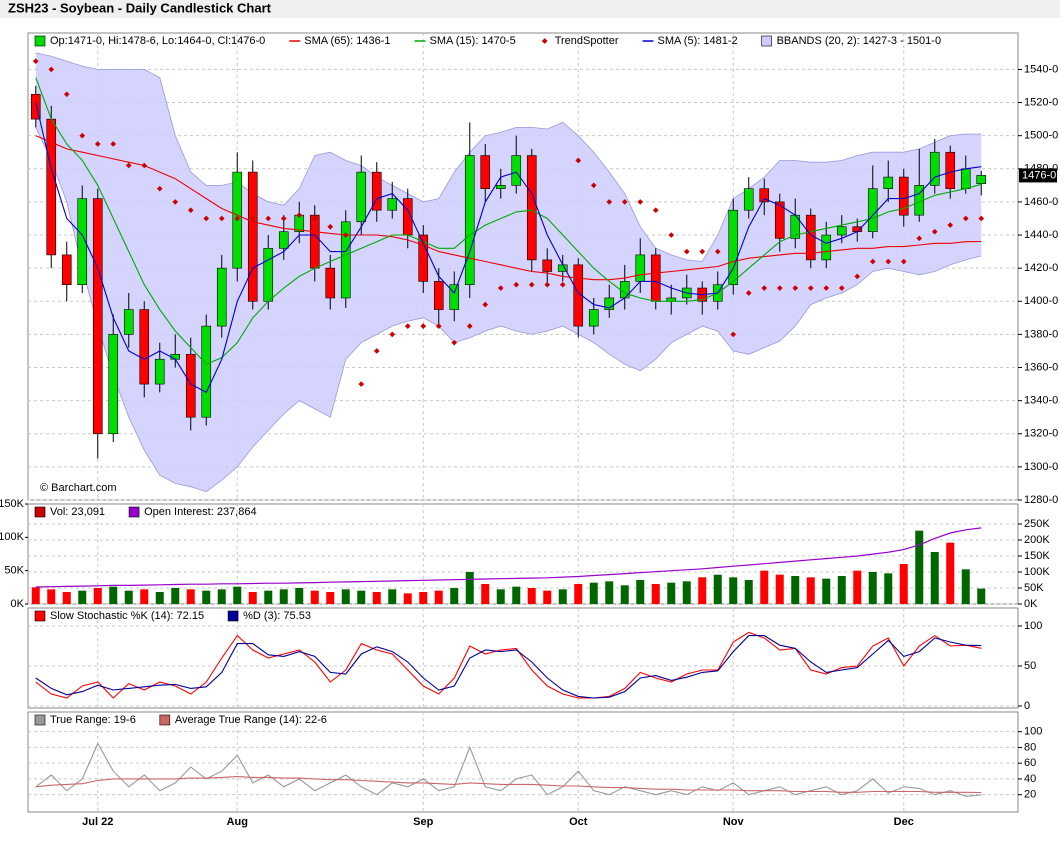 The height and width of the screenshot is (851, 1060). Describe the element at coordinates (508, 785) in the screenshot. I see `indicator-line` at that location.